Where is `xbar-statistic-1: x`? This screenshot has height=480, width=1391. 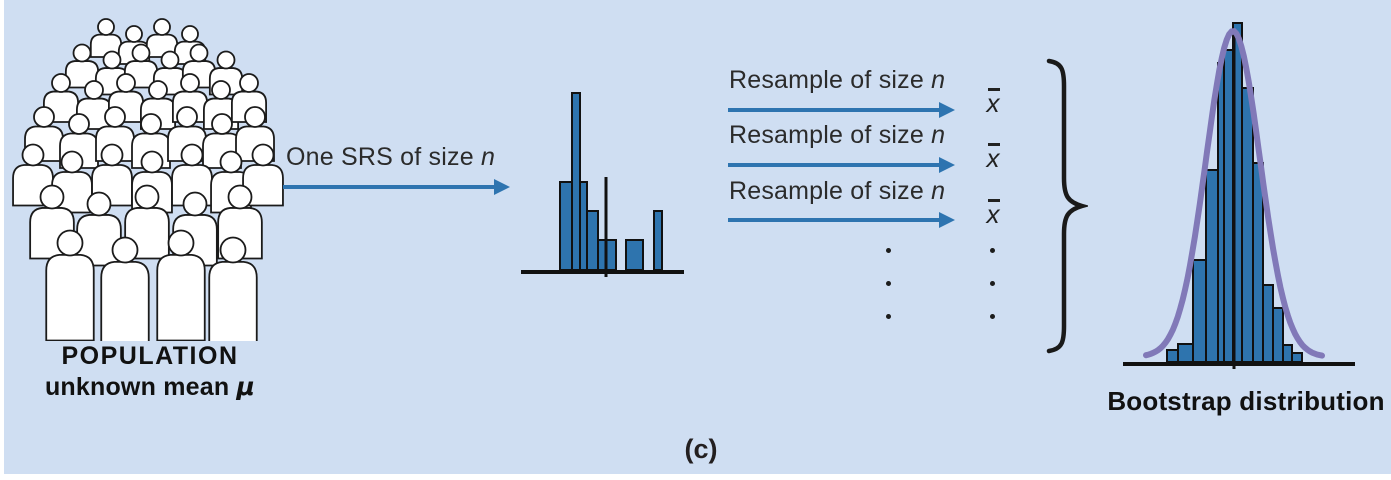 xbar-statistic-1: x is located at coordinates (993, 103).